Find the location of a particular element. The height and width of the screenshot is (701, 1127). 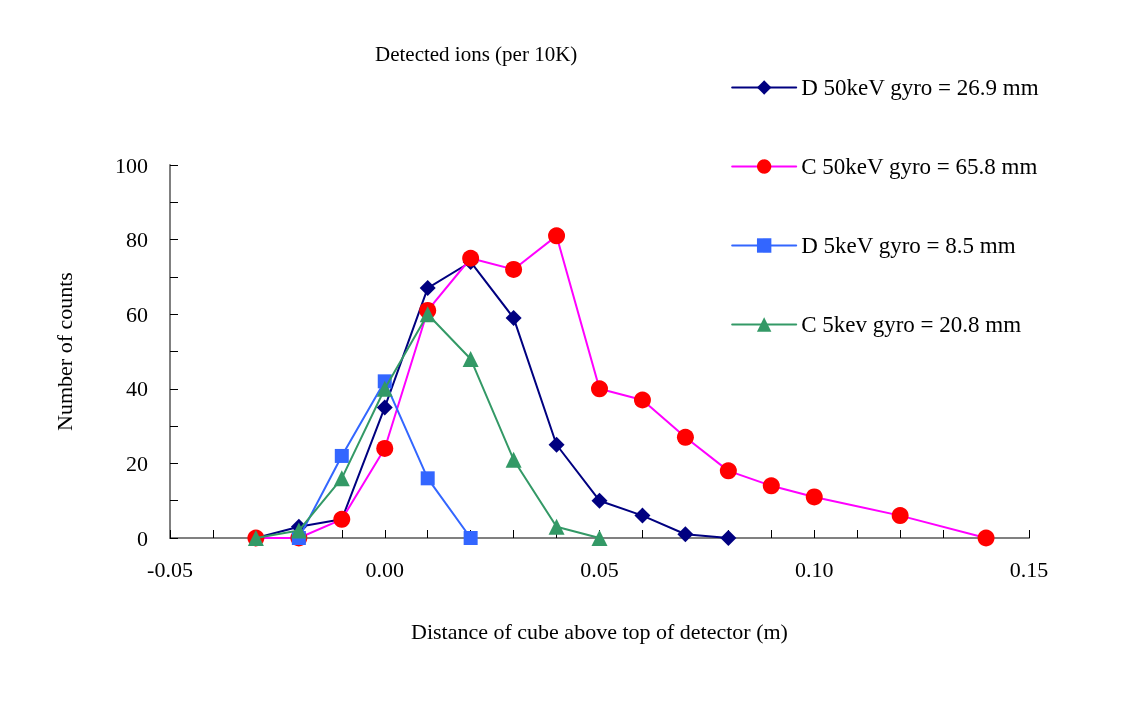

x-tick-label: 0.10 is located at coordinates (814, 569).